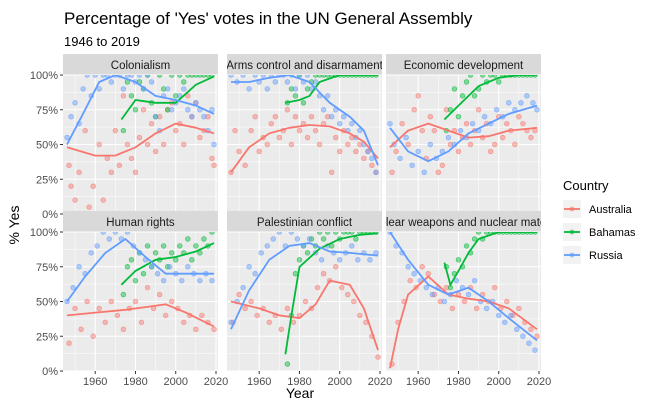 The width and height of the screenshot is (661, 408). I want to click on facet-panel: Colonialism 0% 25% 50% 75% 100%, so click(124, 137).